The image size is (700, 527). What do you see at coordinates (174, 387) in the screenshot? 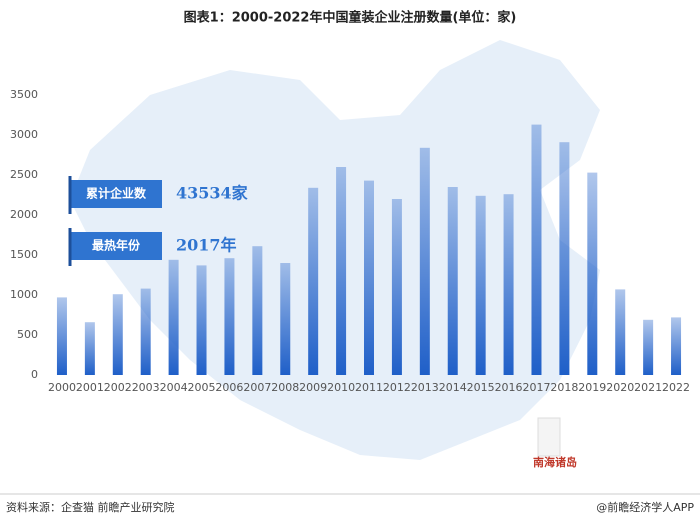
I see `x-tick-label: 2004` at bounding box center [174, 387].